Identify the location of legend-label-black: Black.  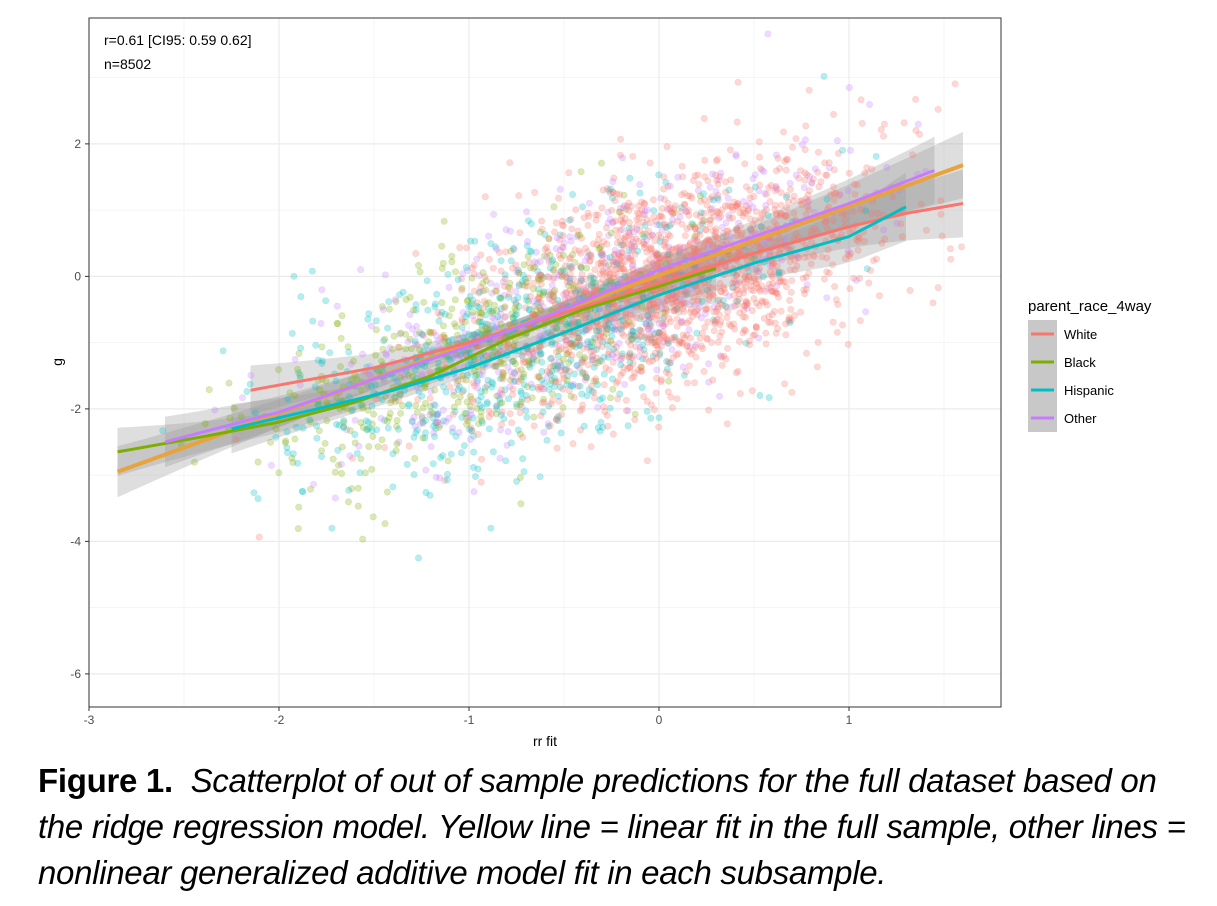
(1080, 362).